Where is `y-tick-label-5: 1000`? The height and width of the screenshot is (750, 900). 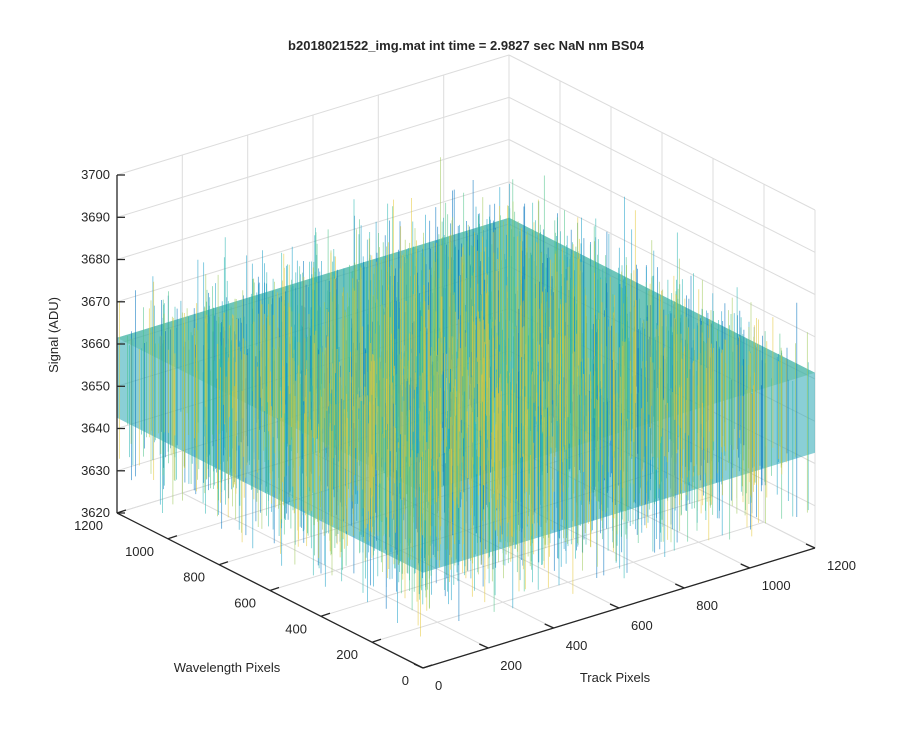
y-tick-label-5: 1000 is located at coordinates (139, 551).